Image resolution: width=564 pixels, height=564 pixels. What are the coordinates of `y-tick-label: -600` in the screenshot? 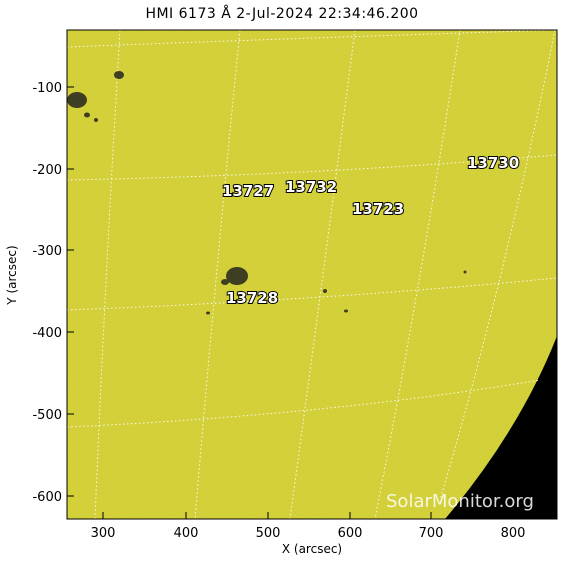 It's located at (47, 497).